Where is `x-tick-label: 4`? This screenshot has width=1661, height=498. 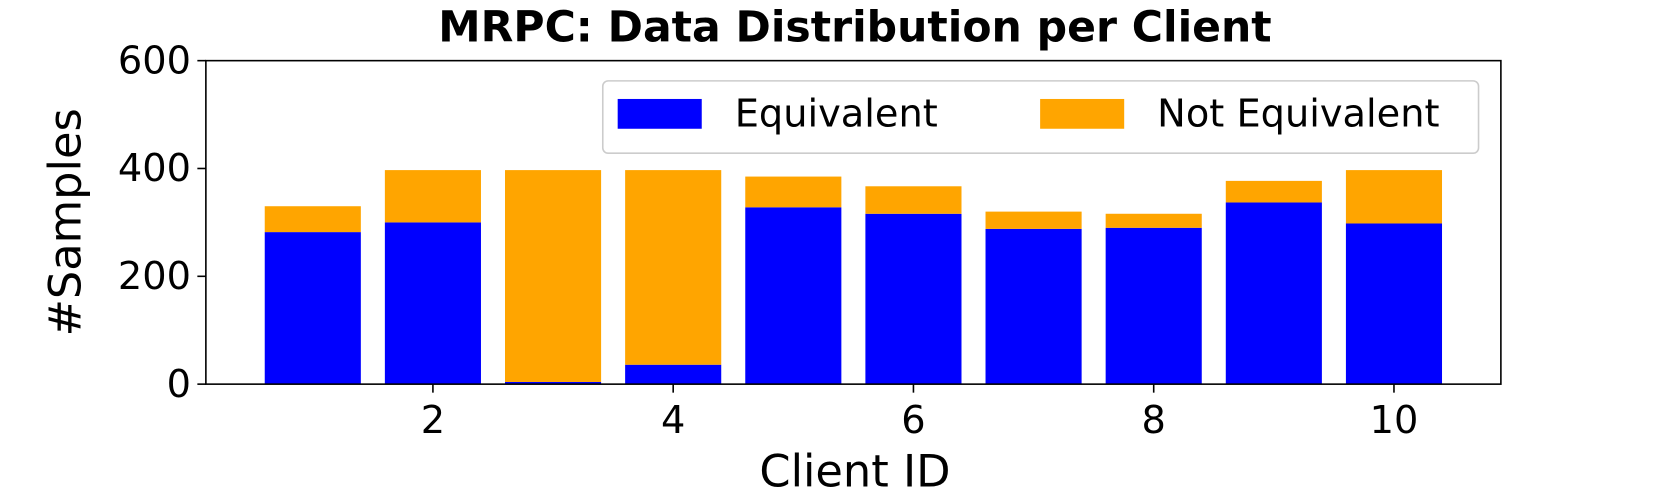 x-tick-label: 4 is located at coordinates (673, 420).